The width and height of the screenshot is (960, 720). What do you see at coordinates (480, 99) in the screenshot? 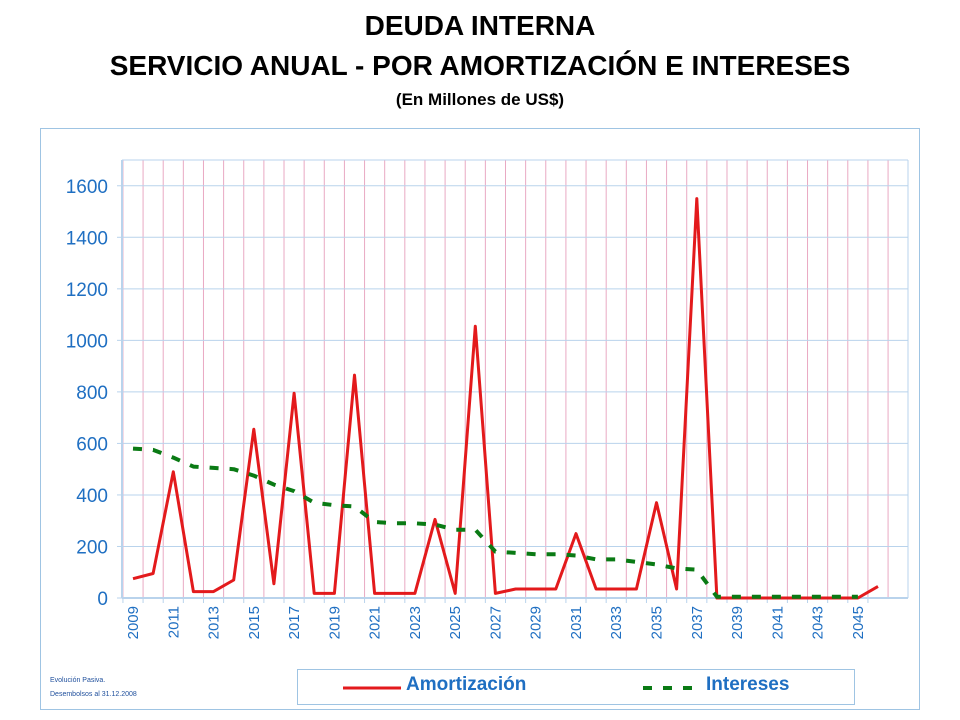
I see `chart-subtitle: (En Millones de US$)` at bounding box center [480, 99].